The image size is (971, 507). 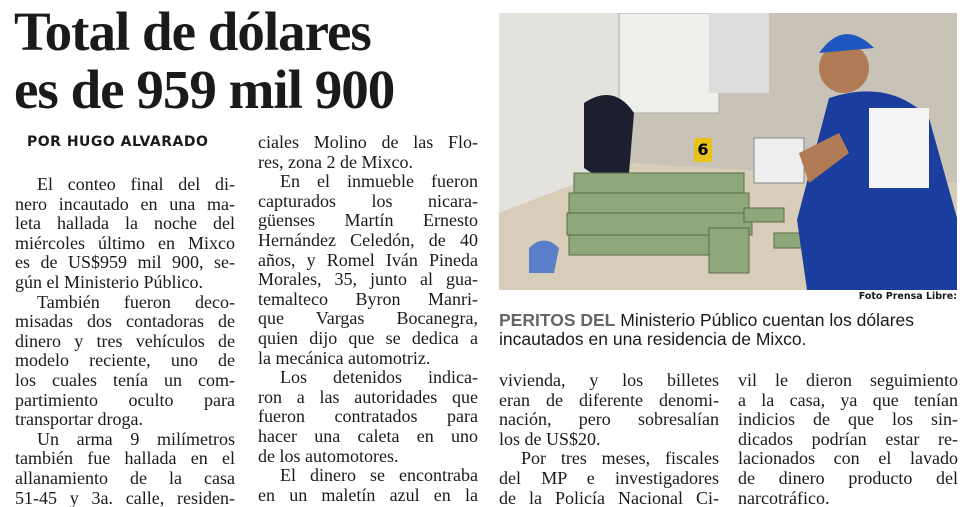 What do you see at coordinates (609, 380) in the screenshot?
I see `text-line: vivienda, y los billetes` at bounding box center [609, 380].